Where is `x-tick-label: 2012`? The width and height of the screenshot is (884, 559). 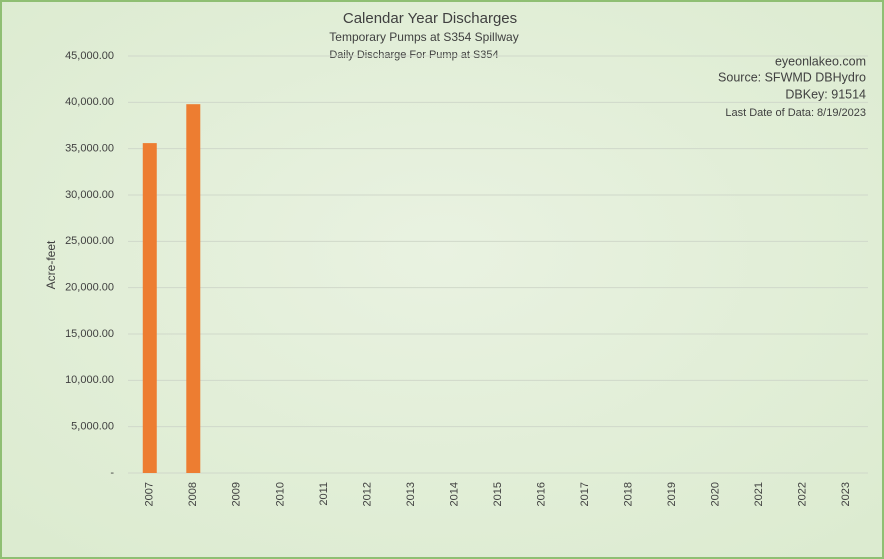
x-tick-label: 2012 is located at coordinates (367, 494).